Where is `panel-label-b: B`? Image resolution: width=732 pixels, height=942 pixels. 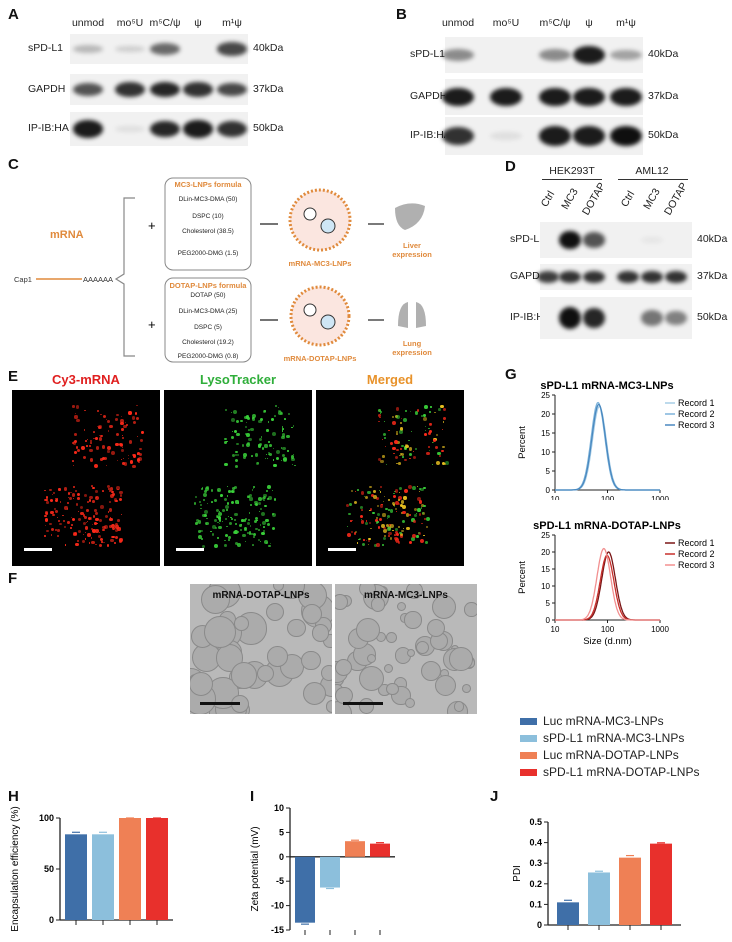
panel-label-b: B is located at coordinates (401, 14).